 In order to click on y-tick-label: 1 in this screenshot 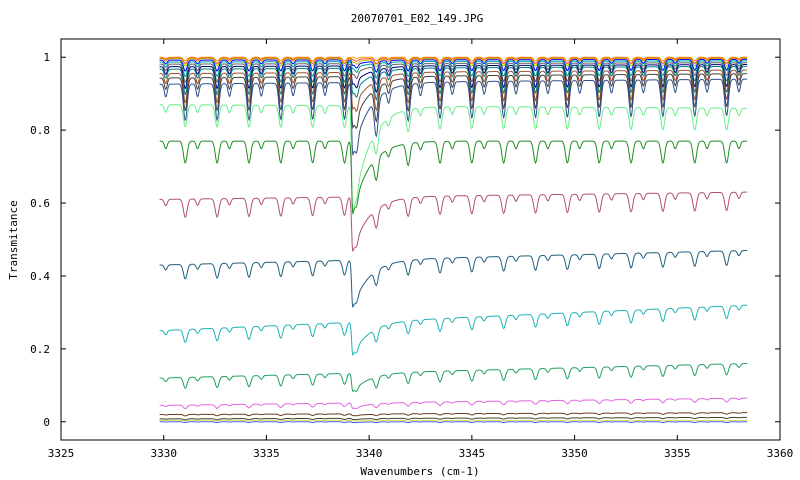, I will do `click(46, 57)`.